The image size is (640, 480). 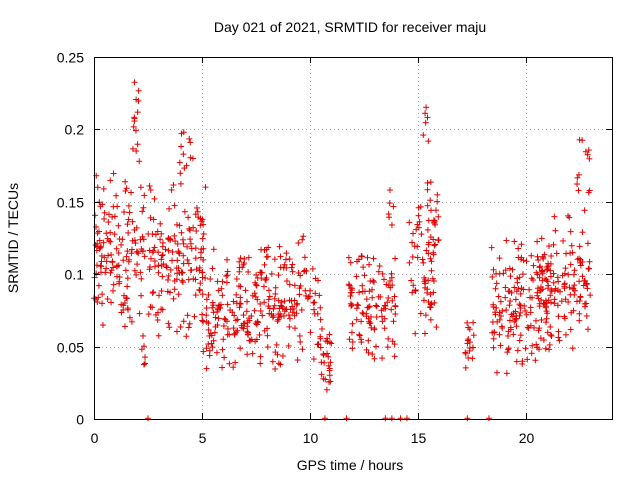 What do you see at coordinates (80, 420) in the screenshot?
I see `y-tick-label: 0` at bounding box center [80, 420].